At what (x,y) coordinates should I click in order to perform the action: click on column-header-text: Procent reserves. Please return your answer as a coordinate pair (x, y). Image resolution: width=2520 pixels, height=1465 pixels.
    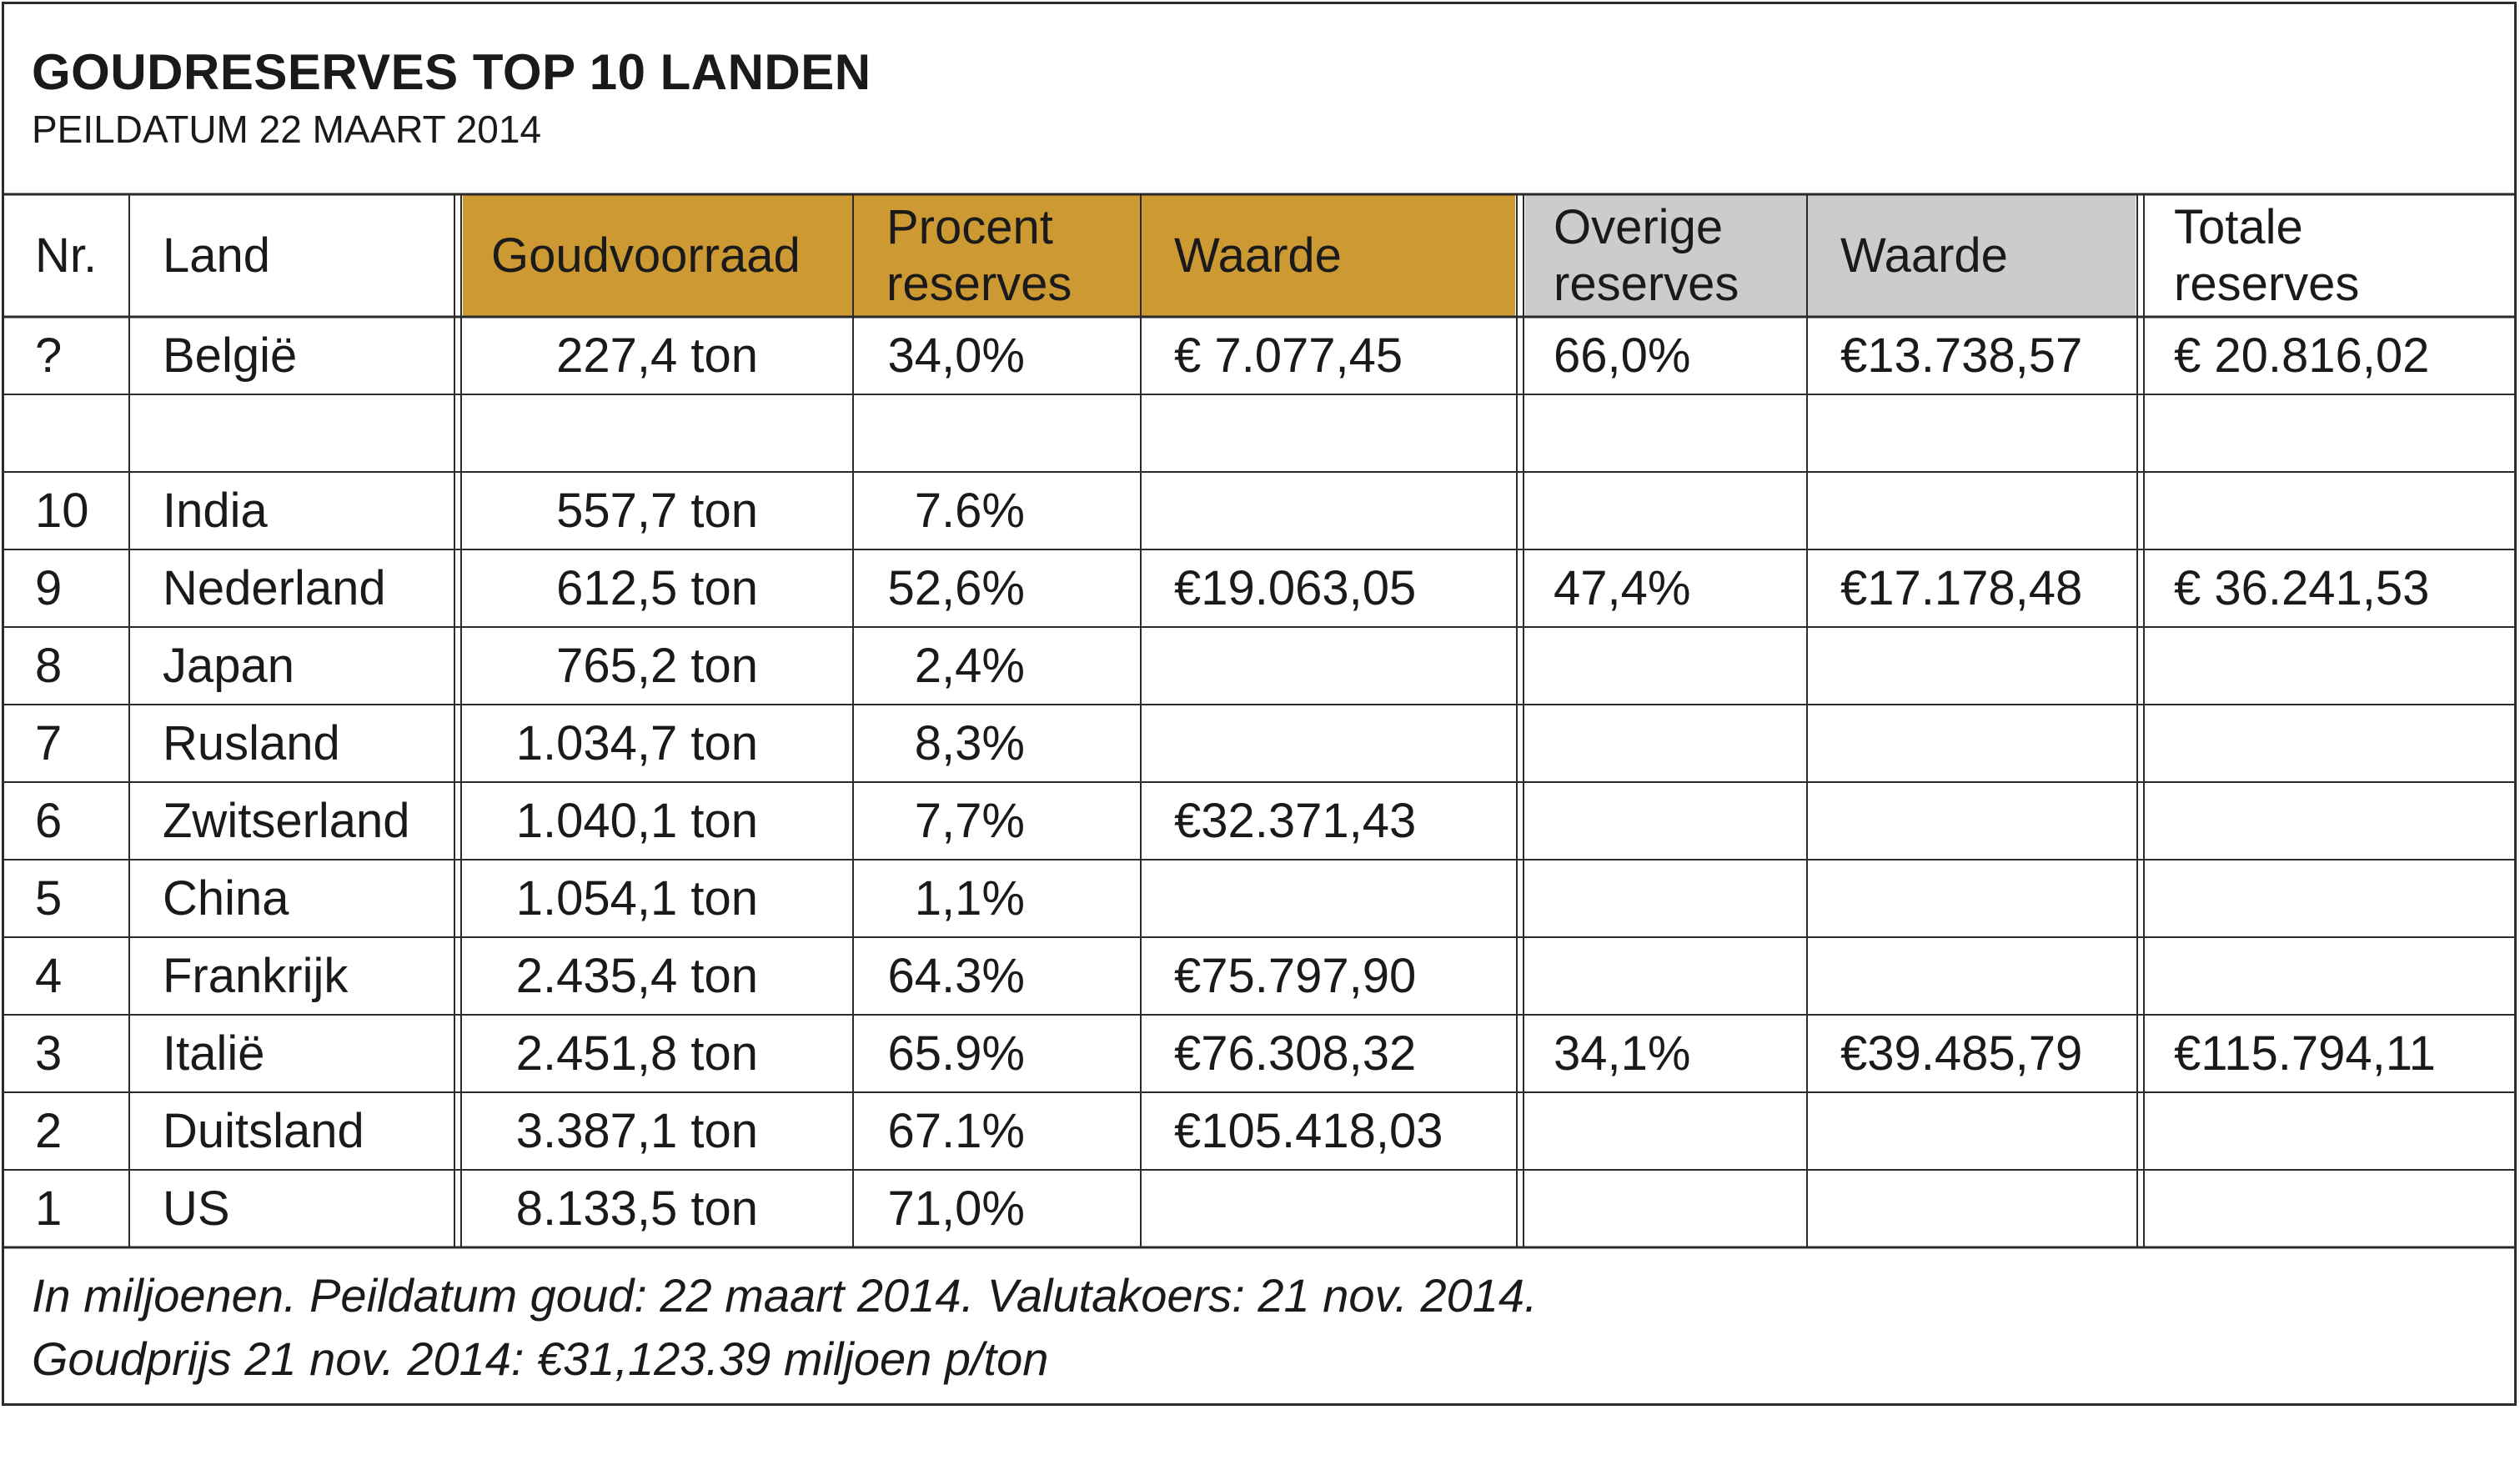
    Looking at the image, I should click on (979, 256).